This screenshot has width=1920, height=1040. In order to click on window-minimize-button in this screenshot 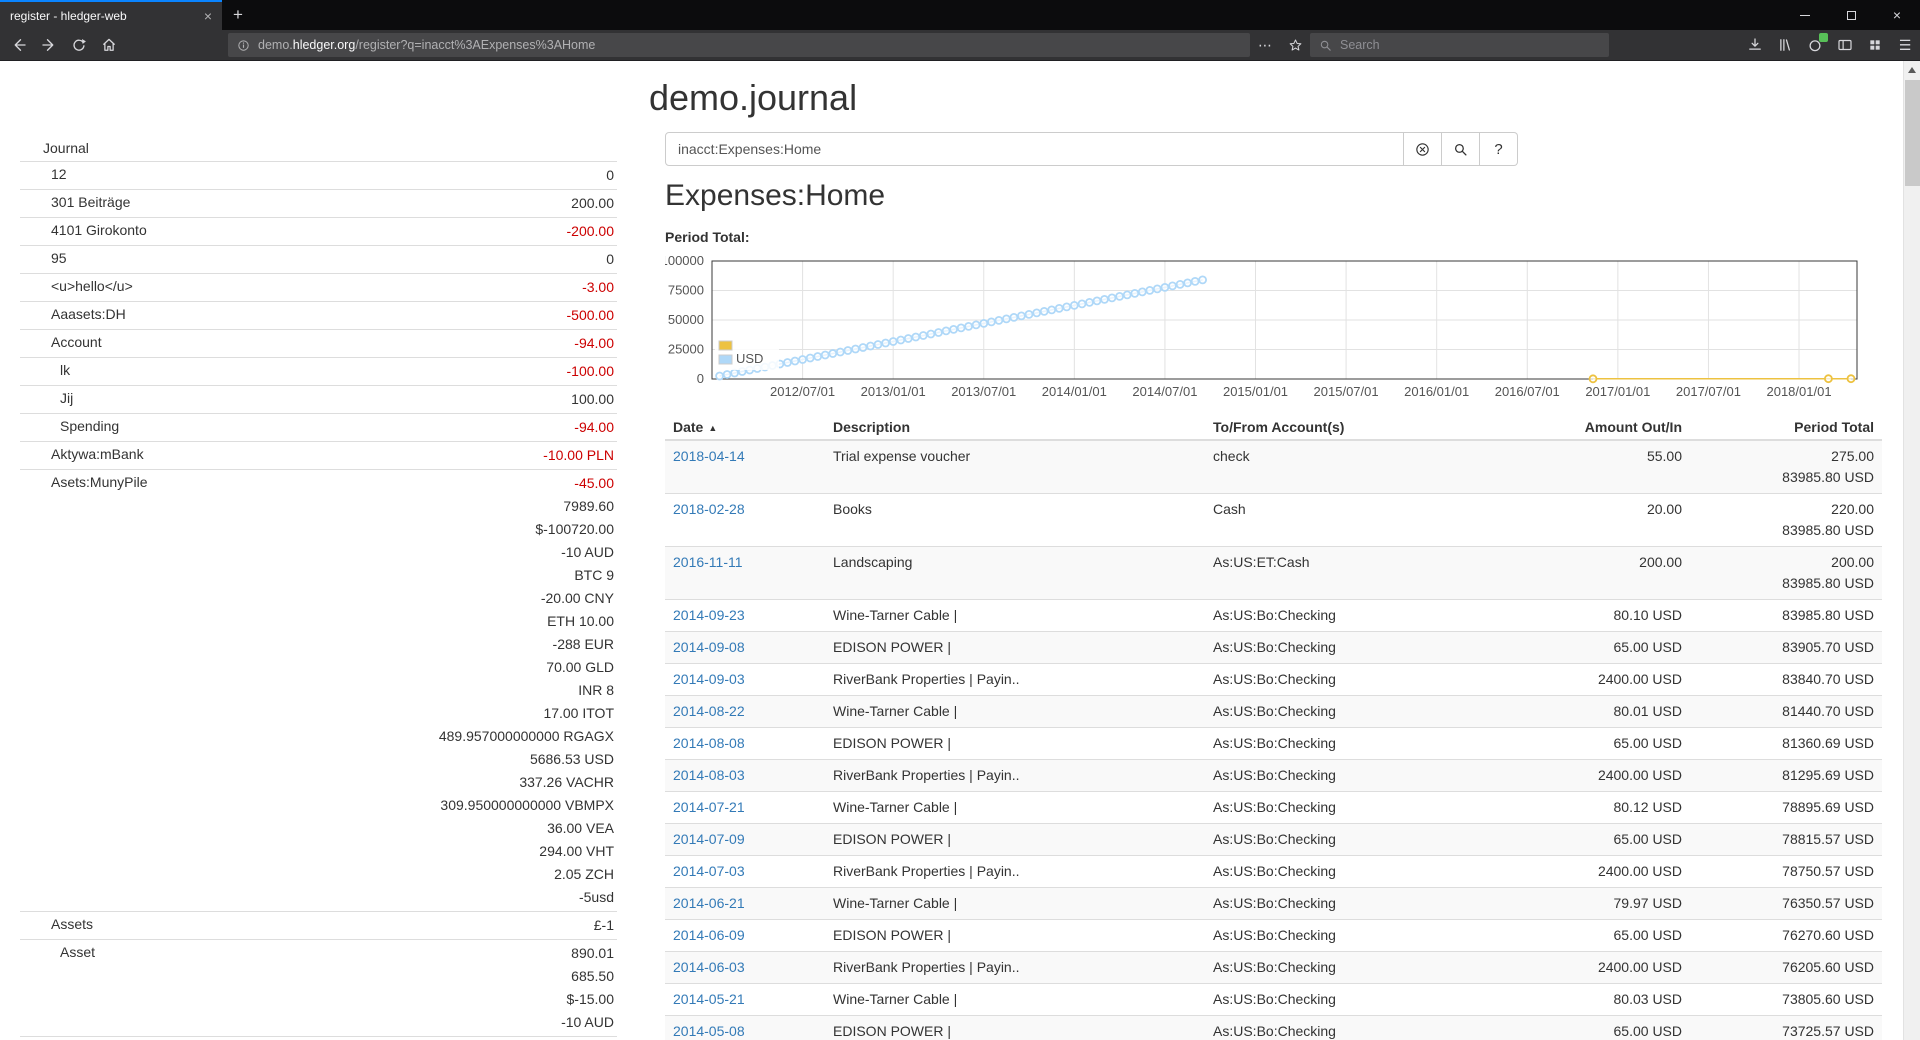, I will do `click(1805, 15)`.